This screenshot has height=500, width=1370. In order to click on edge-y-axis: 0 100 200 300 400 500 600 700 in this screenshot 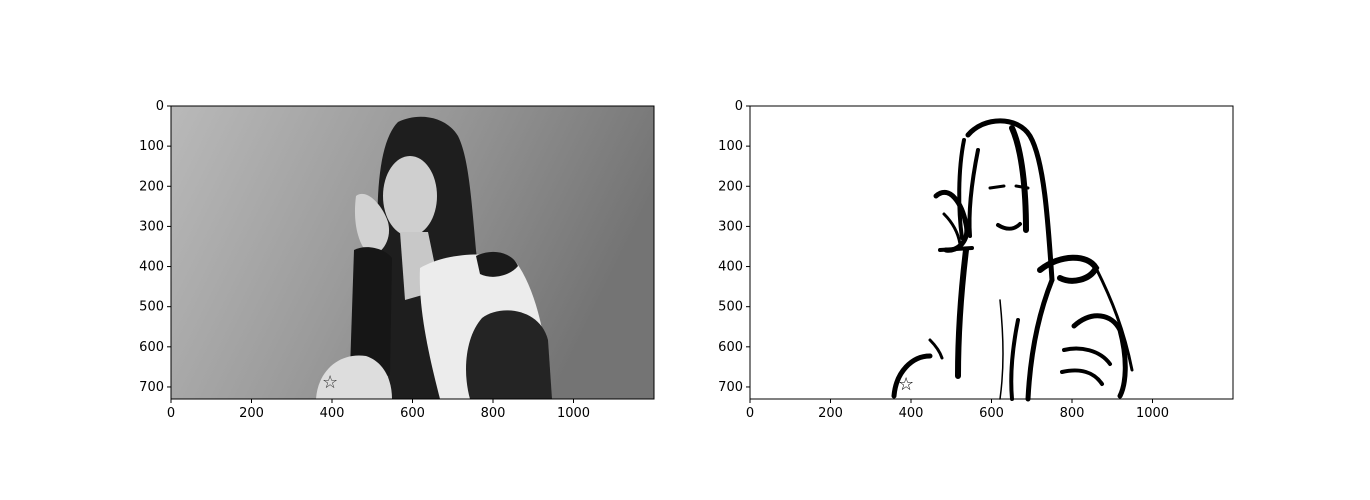, I will do `click(734, 247)`.